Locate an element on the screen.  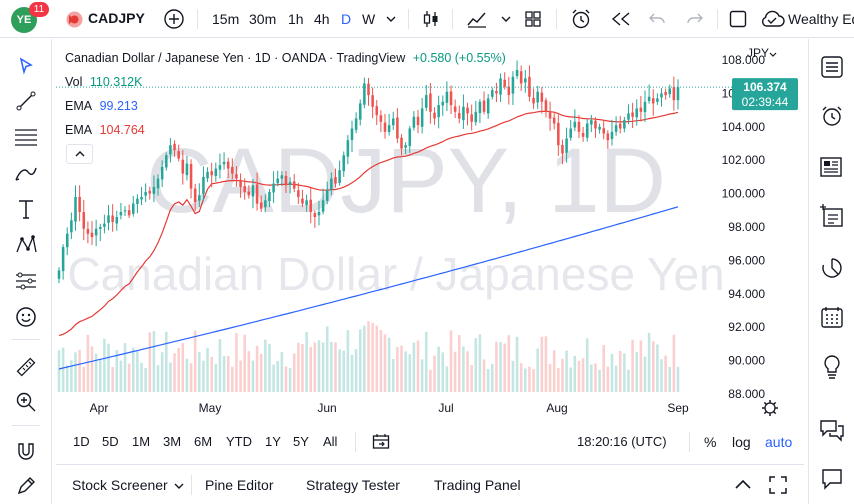
alert-button is located at coordinates (581, 19).